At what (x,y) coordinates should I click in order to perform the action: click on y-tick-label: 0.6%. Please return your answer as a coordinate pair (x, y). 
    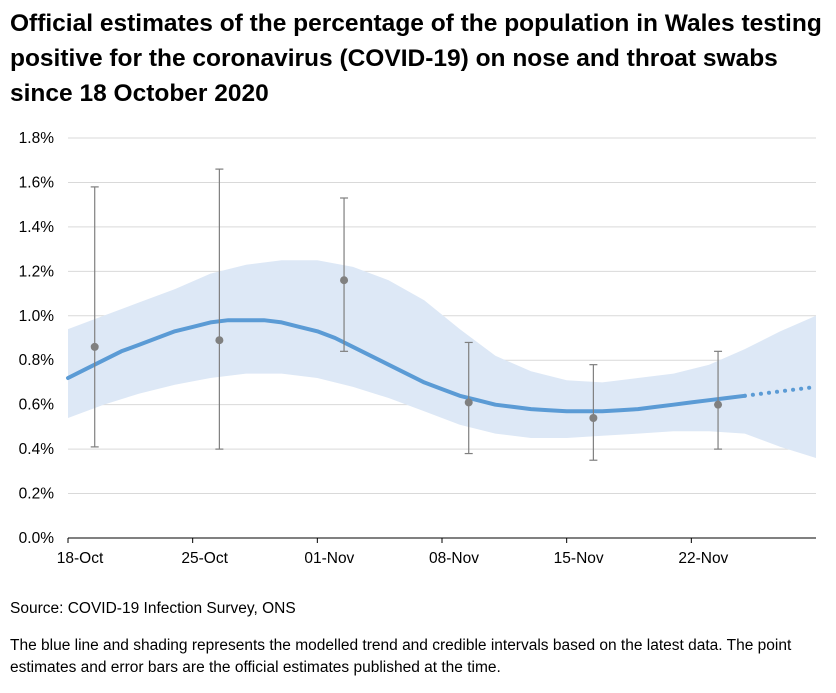
    Looking at the image, I should click on (37, 405).